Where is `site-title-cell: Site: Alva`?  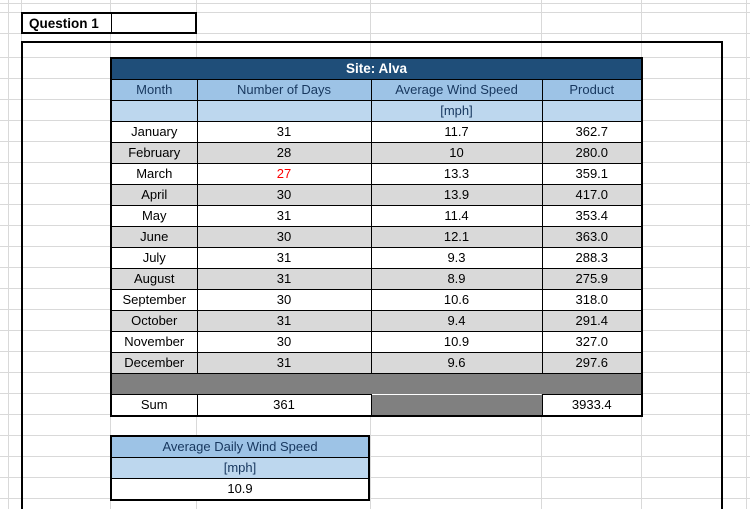 site-title-cell: Site: Alva is located at coordinates (376, 68).